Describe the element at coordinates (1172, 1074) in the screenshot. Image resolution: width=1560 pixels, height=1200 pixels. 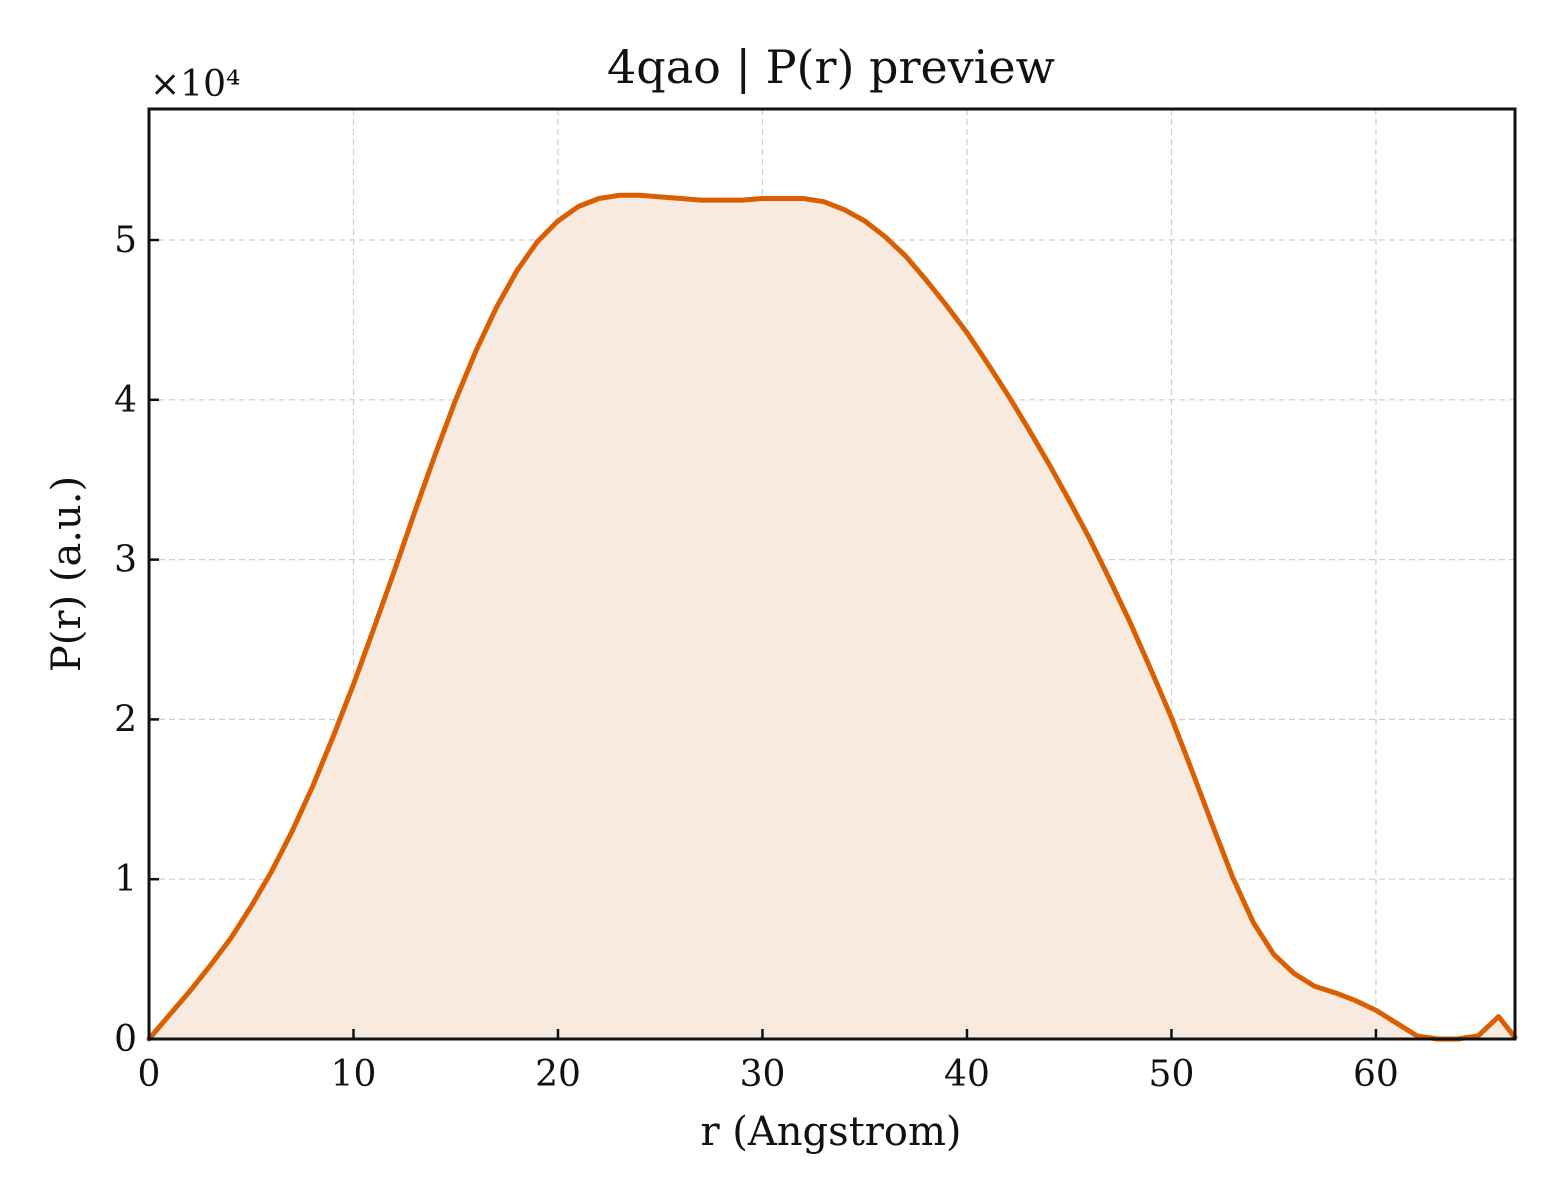
I see `x-tick-label: 50` at that location.